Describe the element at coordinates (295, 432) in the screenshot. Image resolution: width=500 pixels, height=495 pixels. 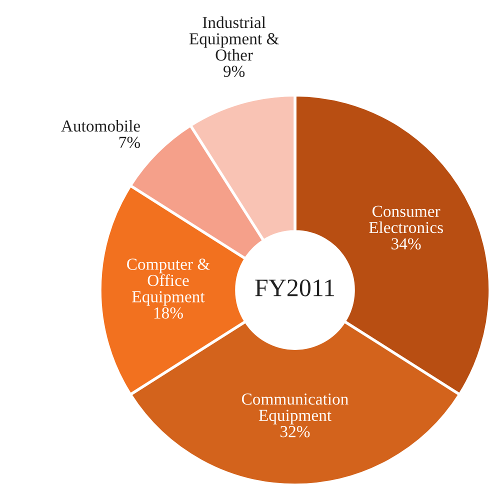
I see `data-label: 32%` at that location.